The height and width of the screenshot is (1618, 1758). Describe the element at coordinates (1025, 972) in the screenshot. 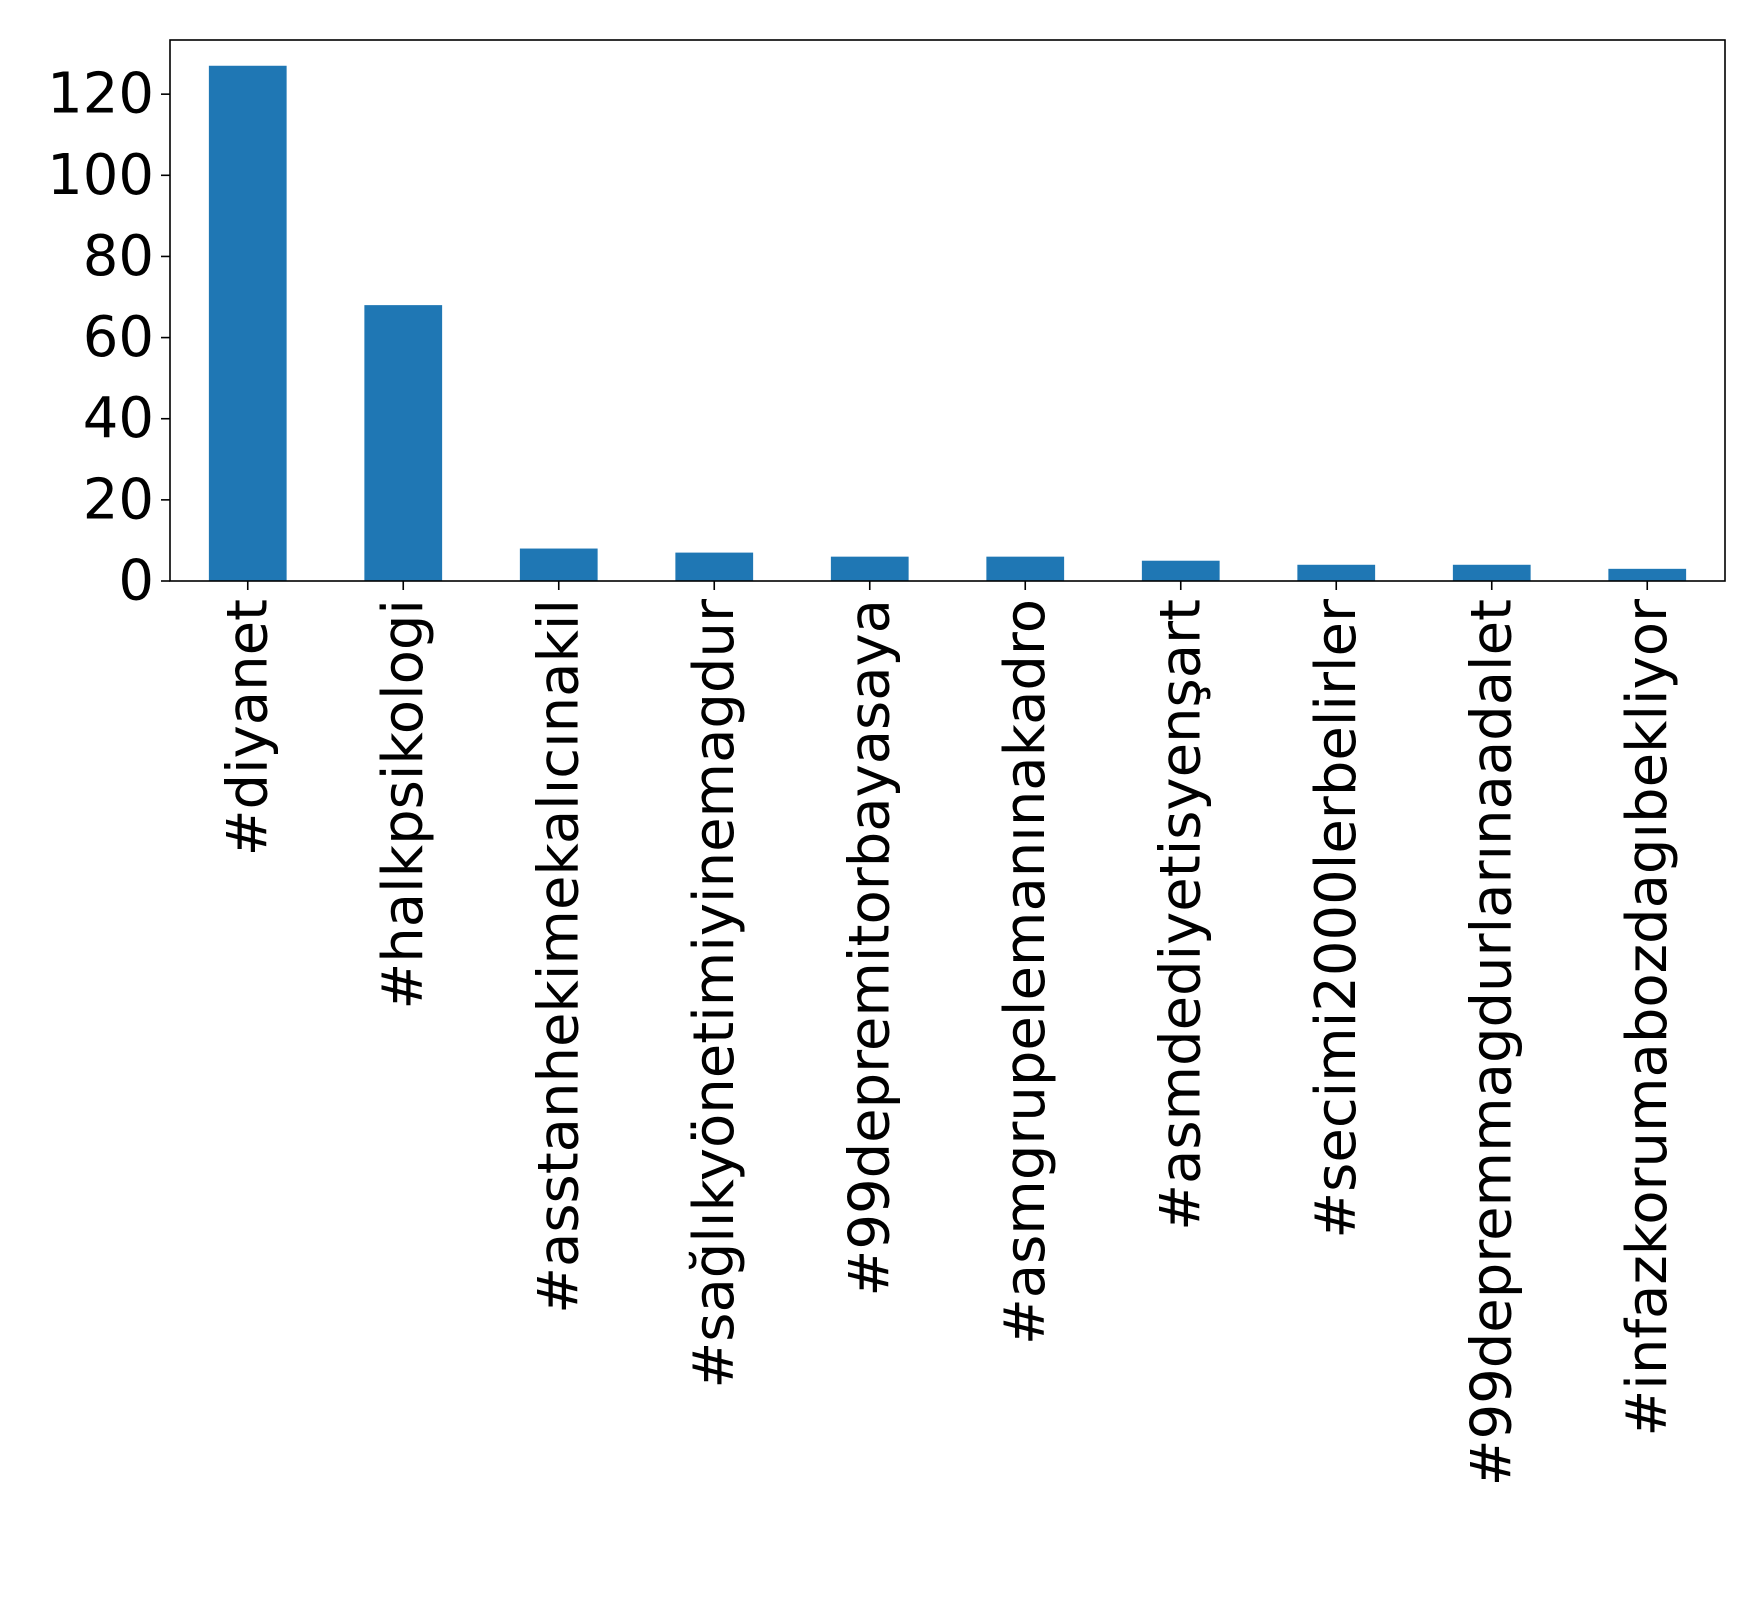

I see `x-tick-label: #asmgrupelemanınakadro` at that location.